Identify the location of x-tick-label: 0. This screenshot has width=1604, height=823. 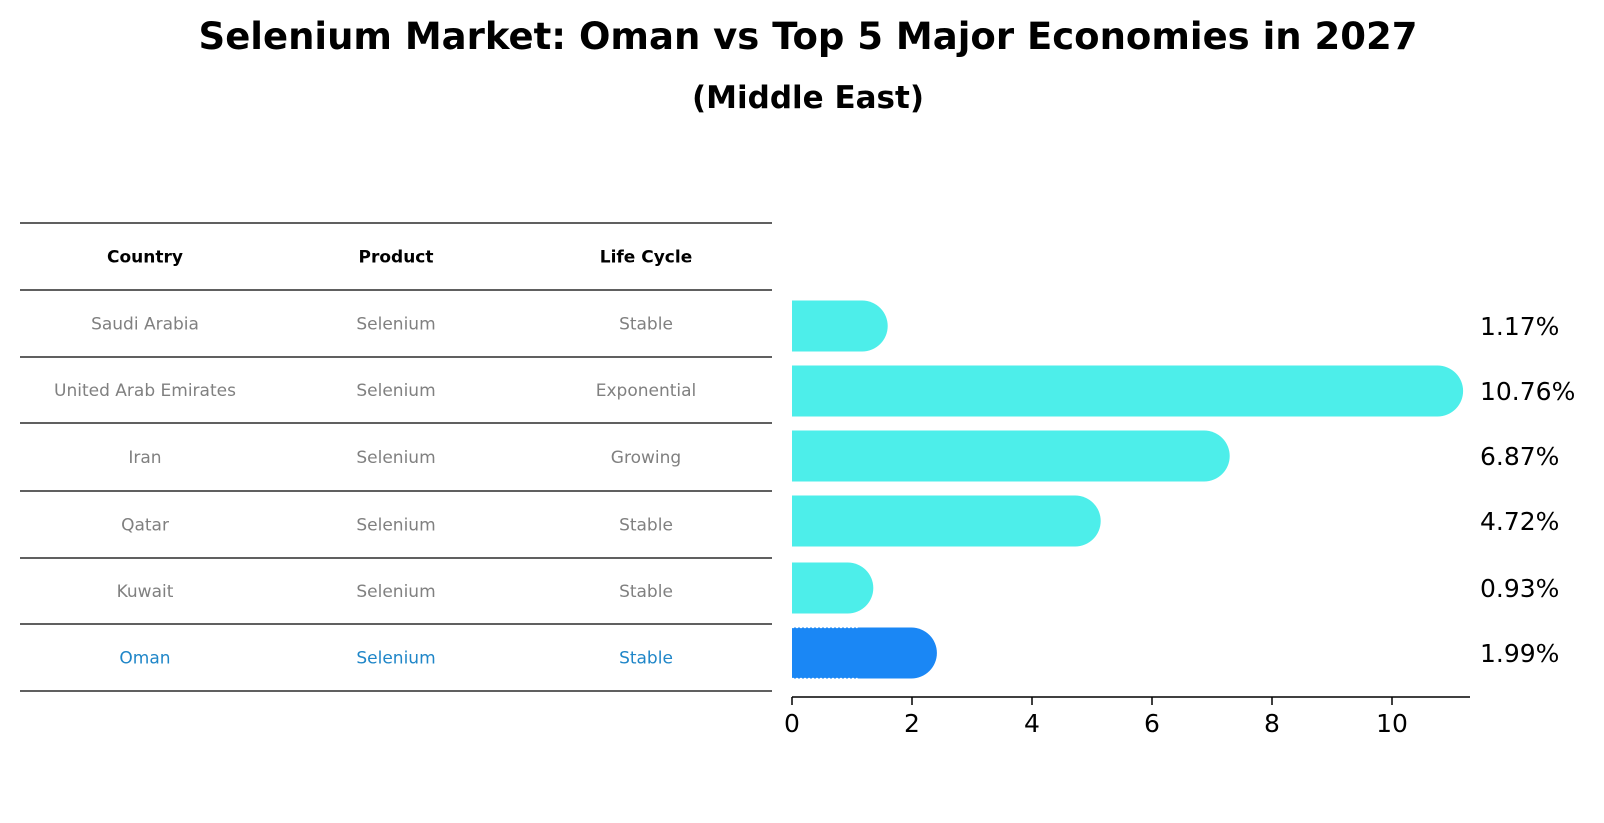
(792, 723).